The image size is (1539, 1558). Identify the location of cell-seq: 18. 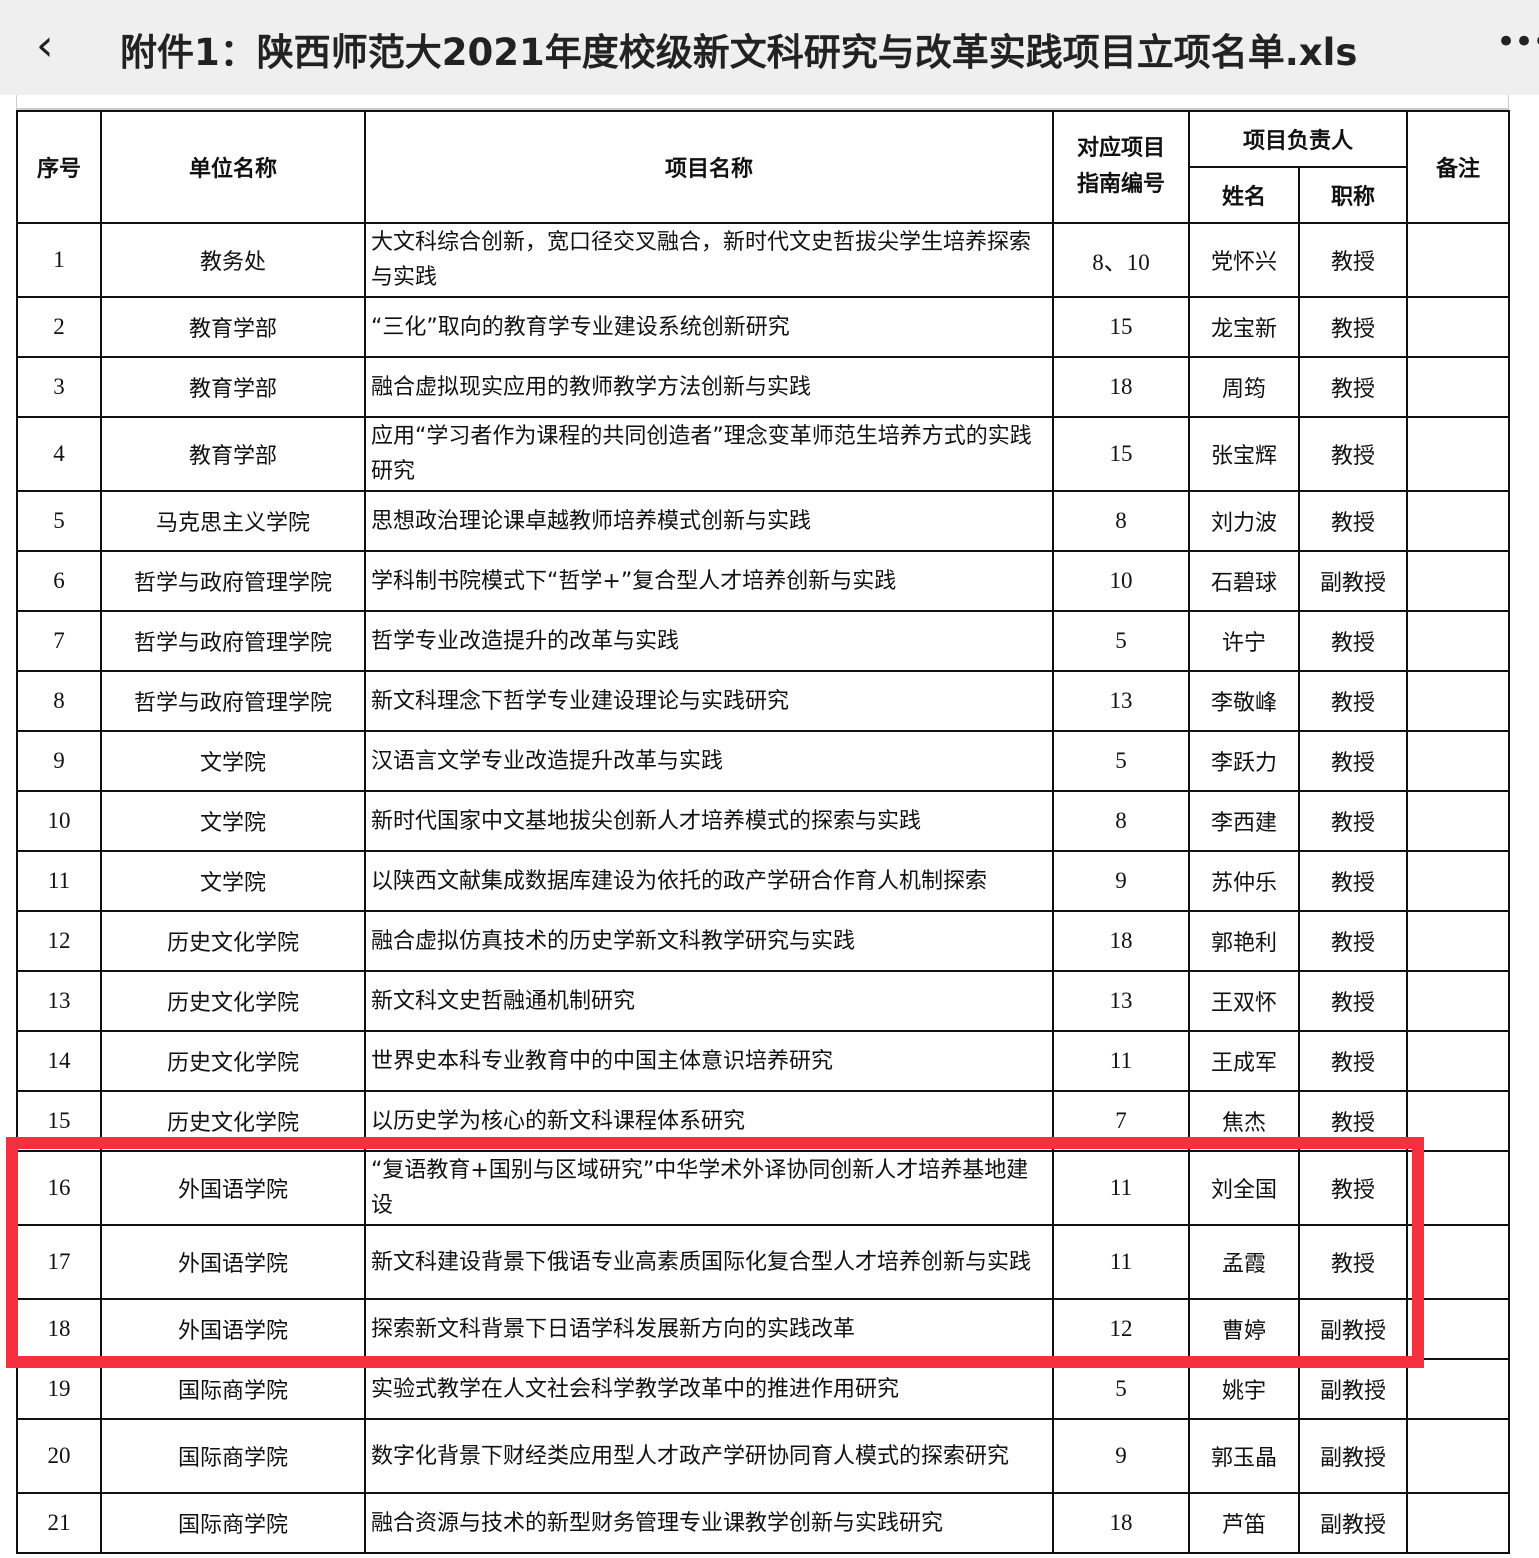
(59, 1329).